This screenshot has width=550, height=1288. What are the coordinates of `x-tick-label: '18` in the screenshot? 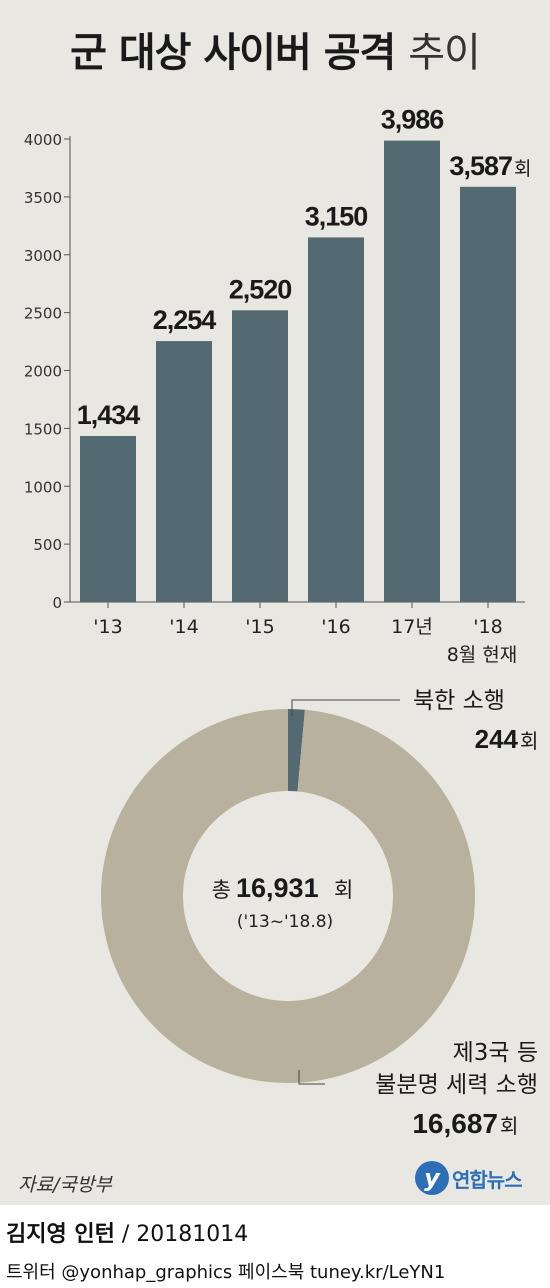 It's located at (487, 627).